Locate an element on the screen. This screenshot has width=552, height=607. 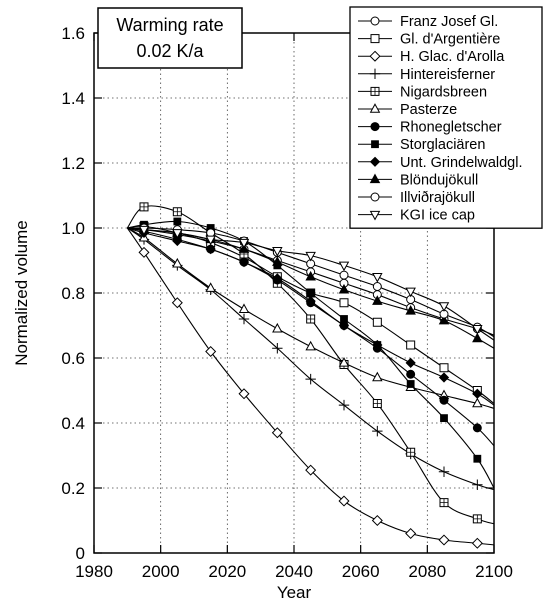
x-tick-label: 2020 is located at coordinates (227, 571).